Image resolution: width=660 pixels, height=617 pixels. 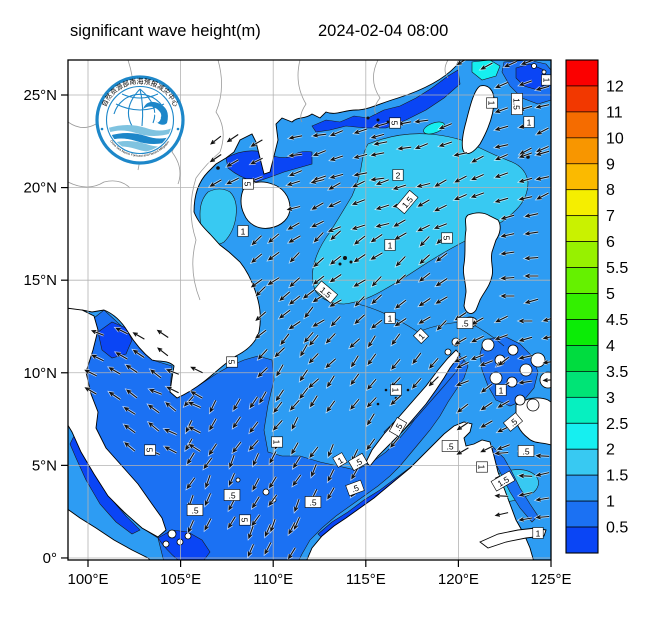 I want to click on colorbar-tick-label: 8, so click(x=610, y=190).